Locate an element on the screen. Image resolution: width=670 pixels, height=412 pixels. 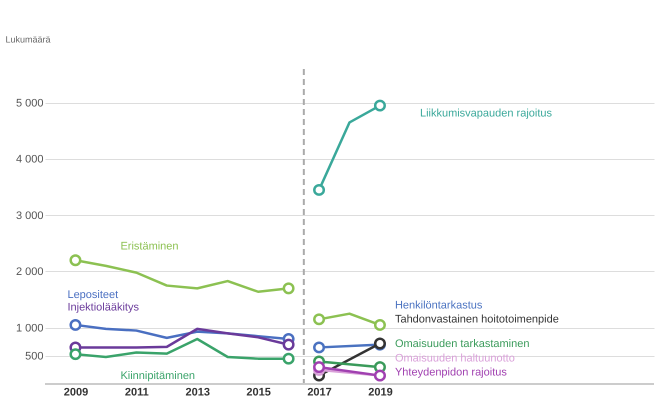
series-label: Omaisuuden haltuunotto is located at coordinates (454, 358).